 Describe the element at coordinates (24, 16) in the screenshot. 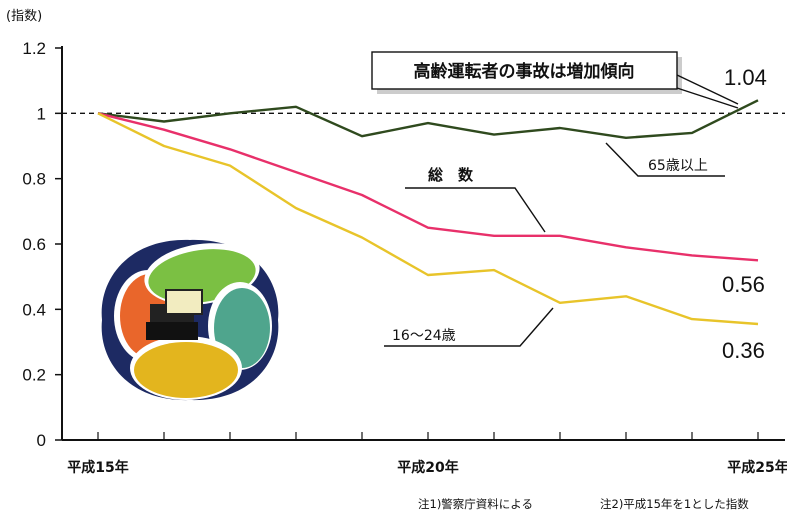

I see `y-unit-label: (指数)` at that location.